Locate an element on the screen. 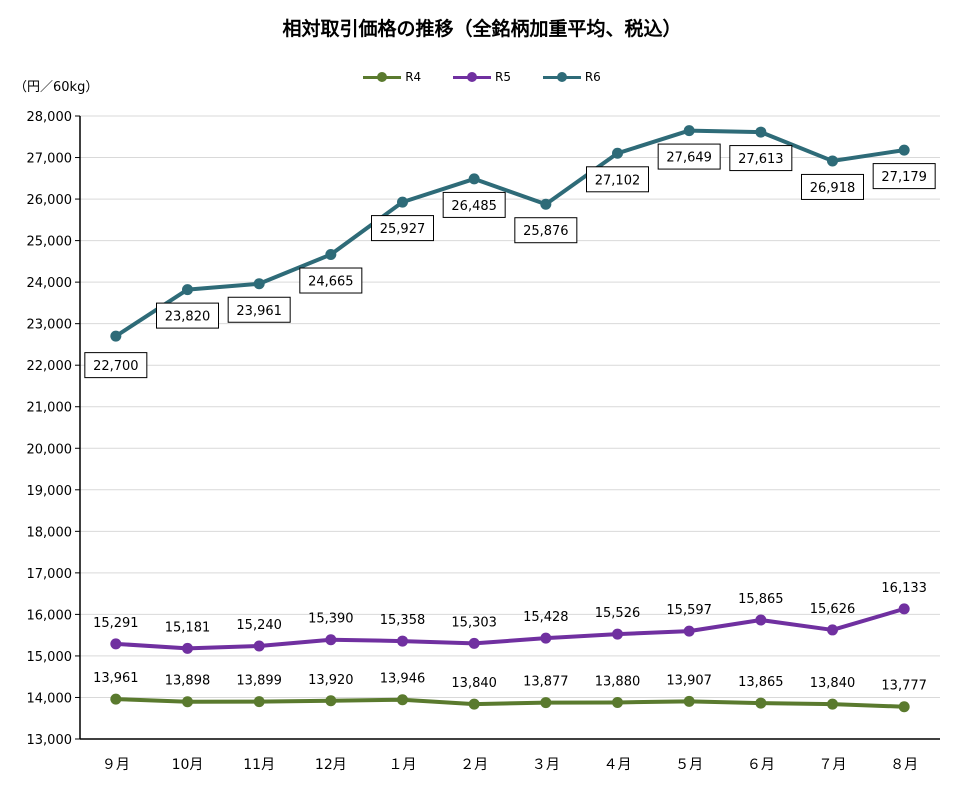 The height and width of the screenshot is (789, 964). data-label-r5: 15,181 is located at coordinates (188, 627).